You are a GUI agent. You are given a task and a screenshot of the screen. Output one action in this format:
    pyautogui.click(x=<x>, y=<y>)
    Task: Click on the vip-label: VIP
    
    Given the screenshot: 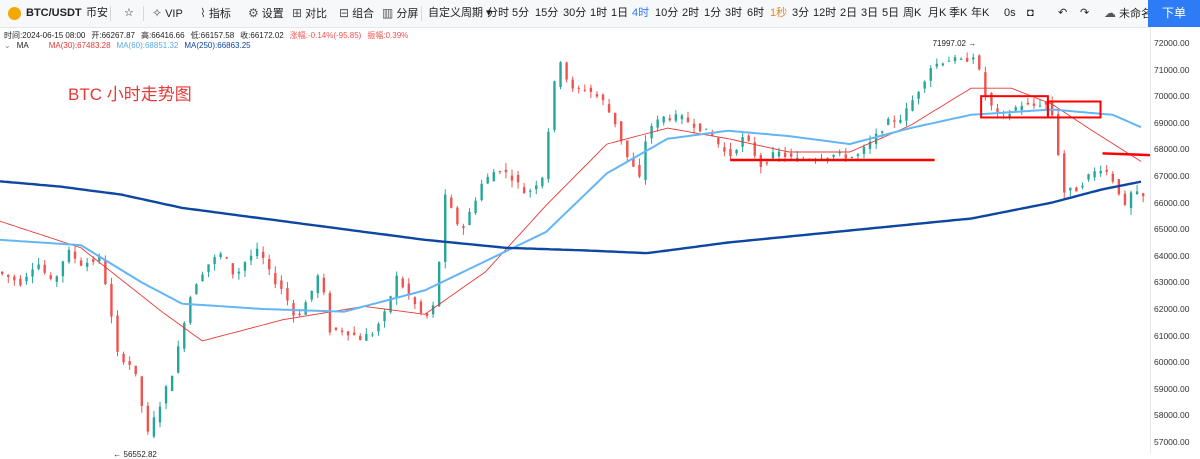 What is the action you would take?
    pyautogui.click(x=174, y=14)
    